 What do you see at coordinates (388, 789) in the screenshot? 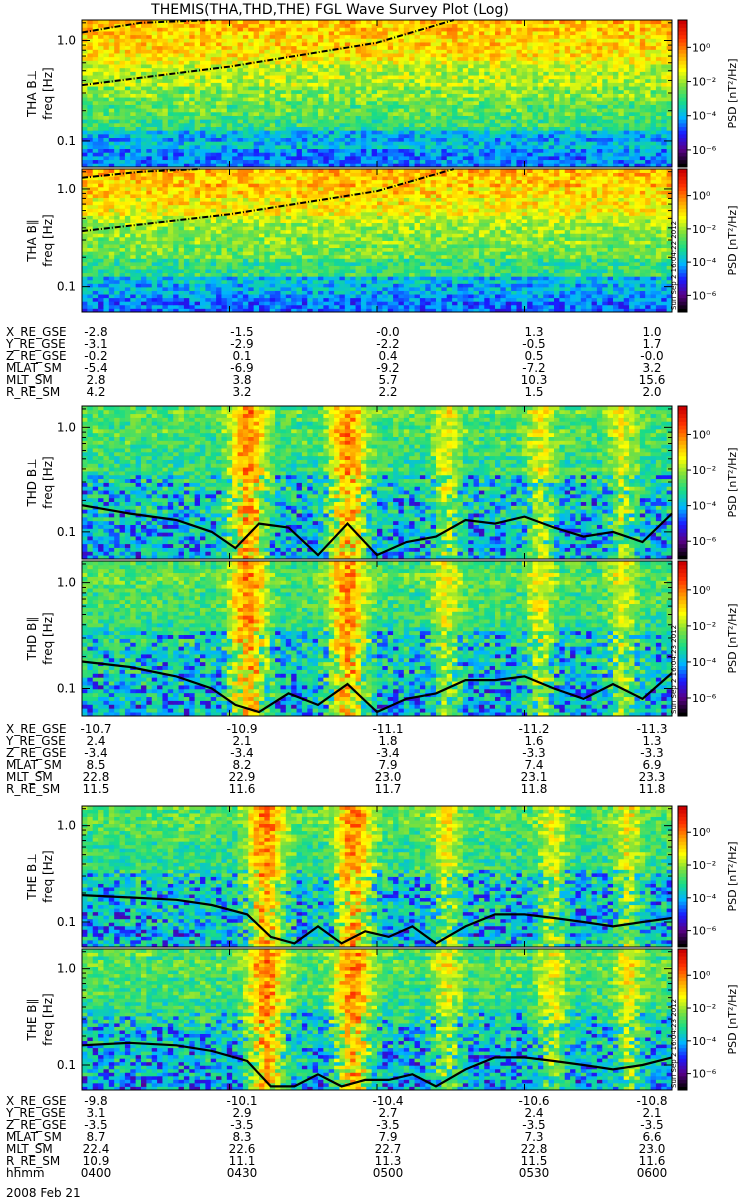
I see `ephemeris-value: 11.7` at bounding box center [388, 789].